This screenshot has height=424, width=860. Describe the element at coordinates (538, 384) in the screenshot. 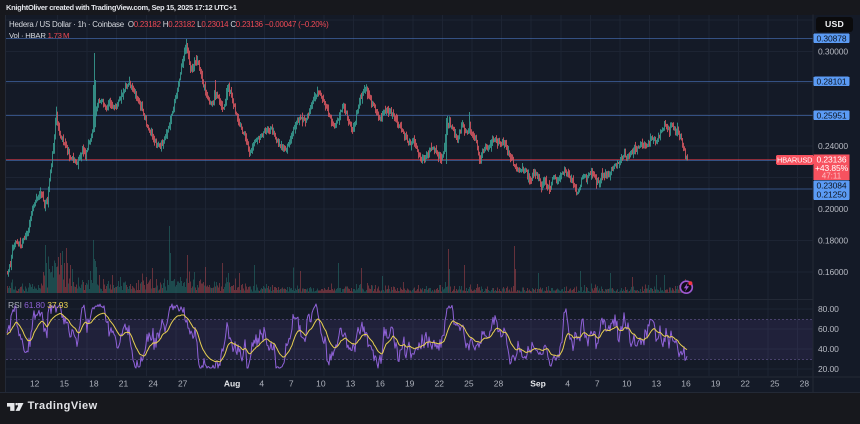

I see `svg-text: Sep` at that location.